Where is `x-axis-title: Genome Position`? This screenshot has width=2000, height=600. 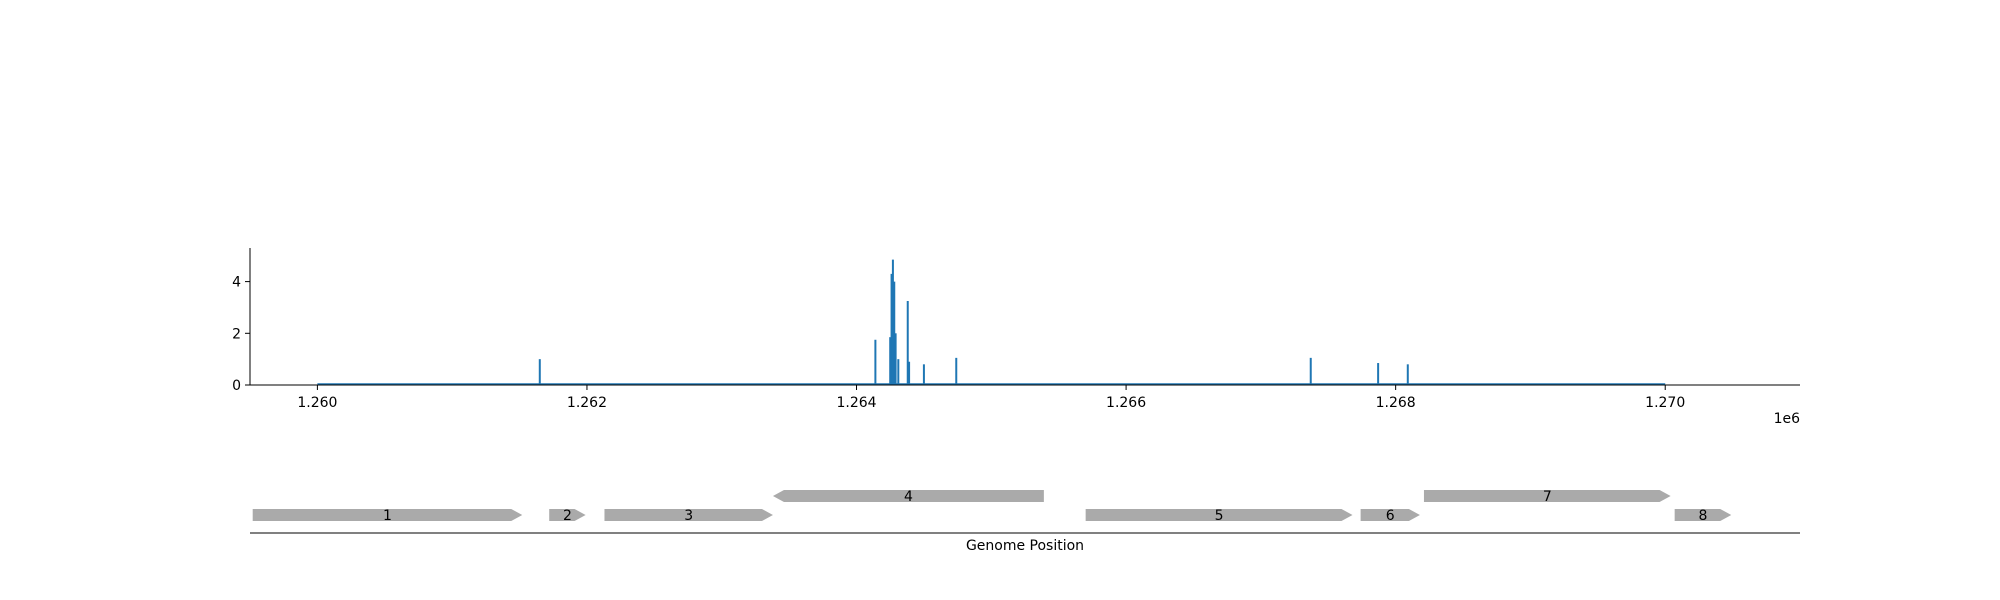 x-axis-title: Genome Position is located at coordinates (1025, 546).